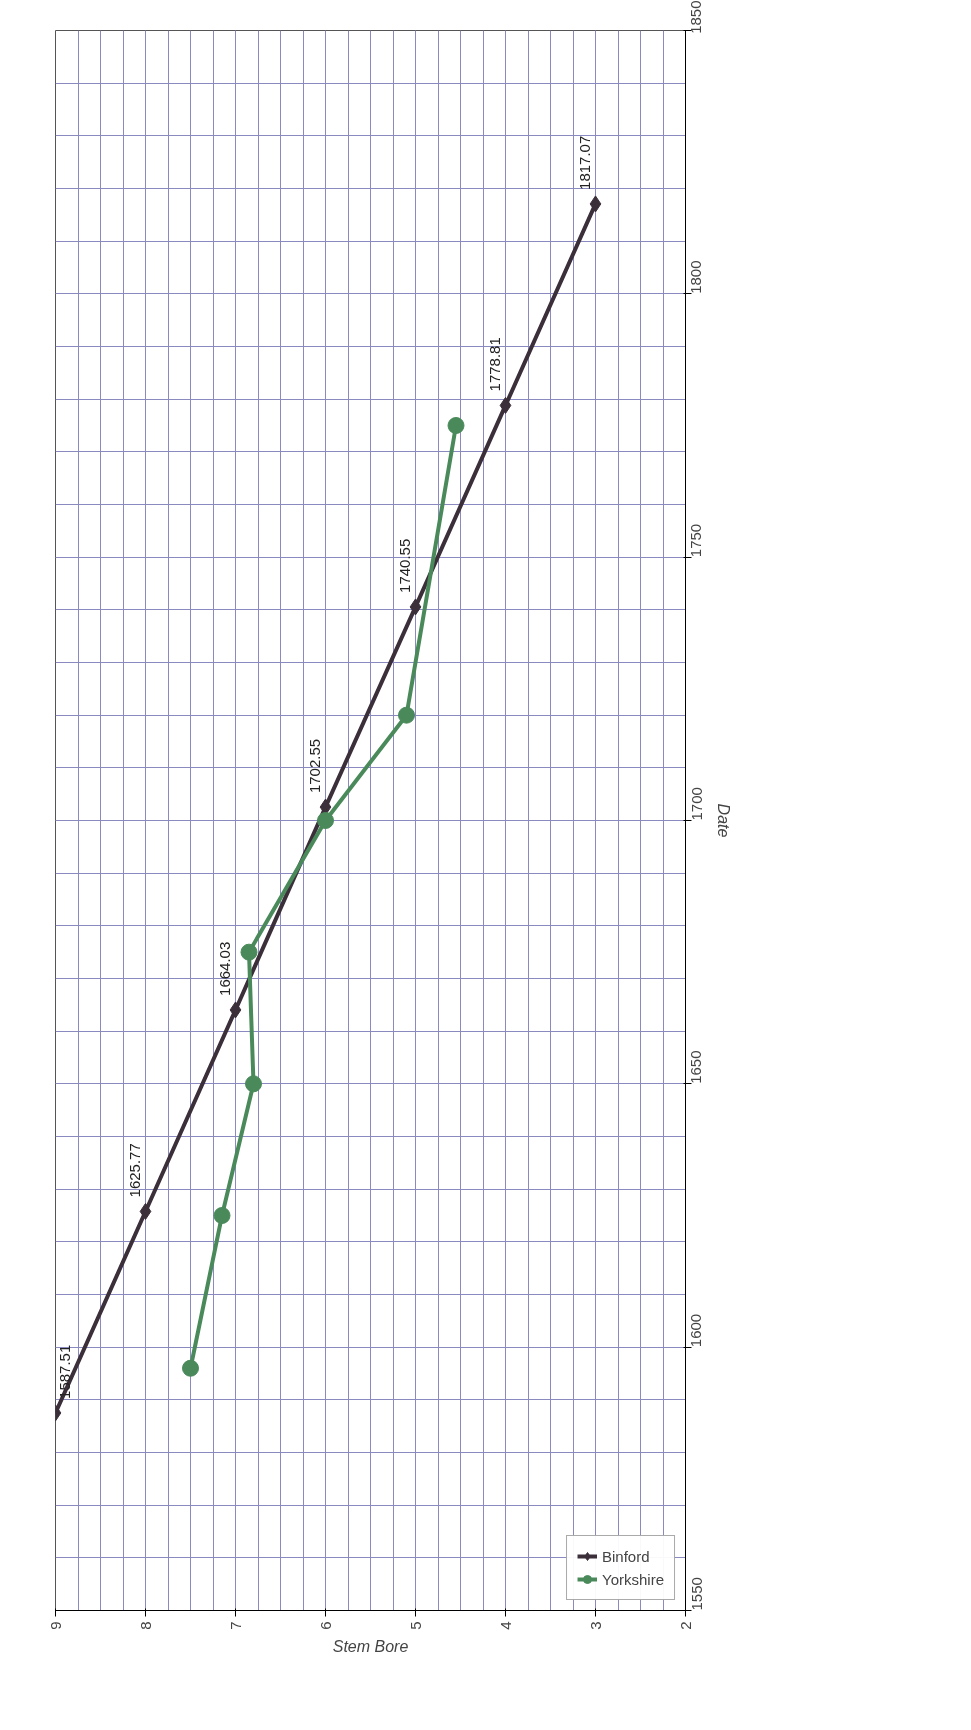 This screenshot has height=1730, width=971. Describe the element at coordinates (225, 968) in the screenshot. I see `data-label: 1664.03` at that location.